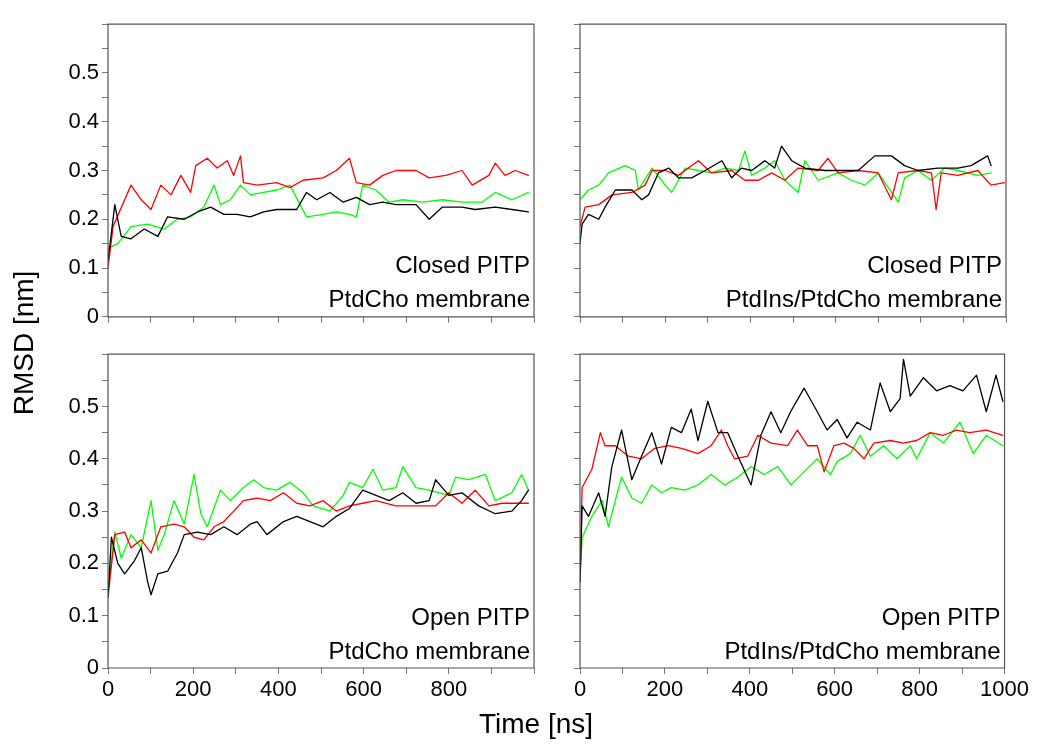 The height and width of the screenshot is (755, 1042). Describe the element at coordinates (536, 724) in the screenshot. I see `x-axis-title: Time [ns]` at that location.